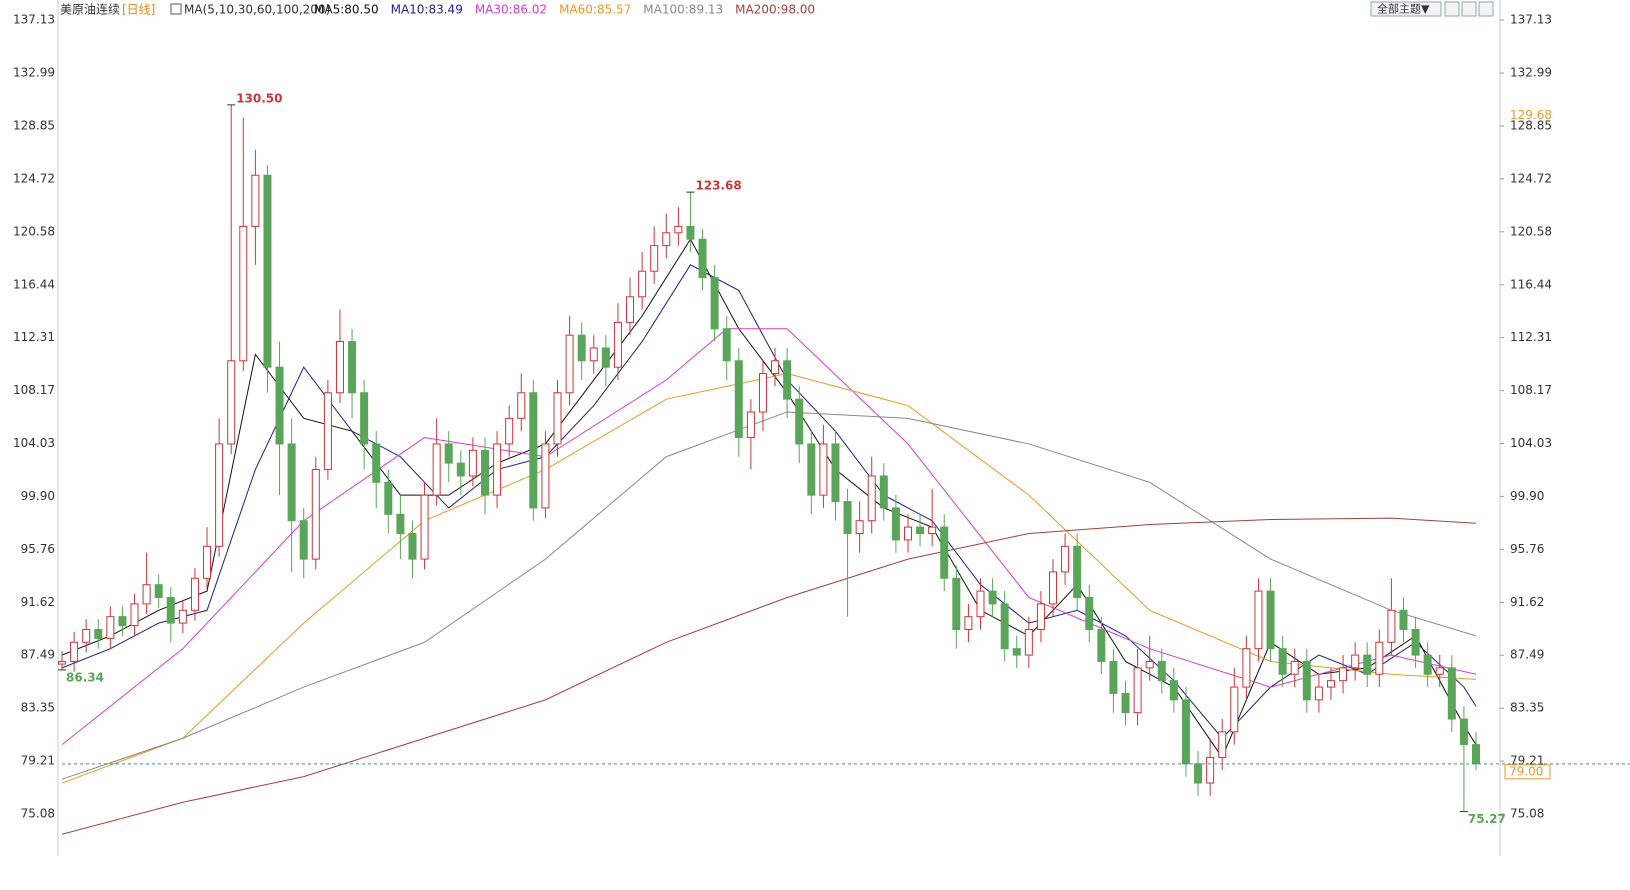 The height and width of the screenshot is (890, 1630). What do you see at coordinates (34, 73) in the screenshot?
I see `y-tick-label: 132.99` at bounding box center [34, 73].